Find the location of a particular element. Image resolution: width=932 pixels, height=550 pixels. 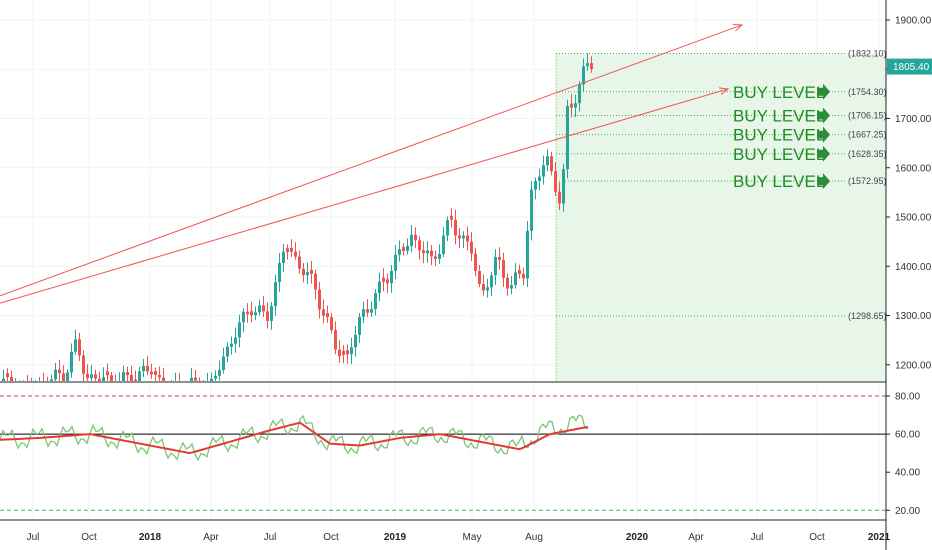

level-label: (1832.10) is located at coordinates (867, 53).